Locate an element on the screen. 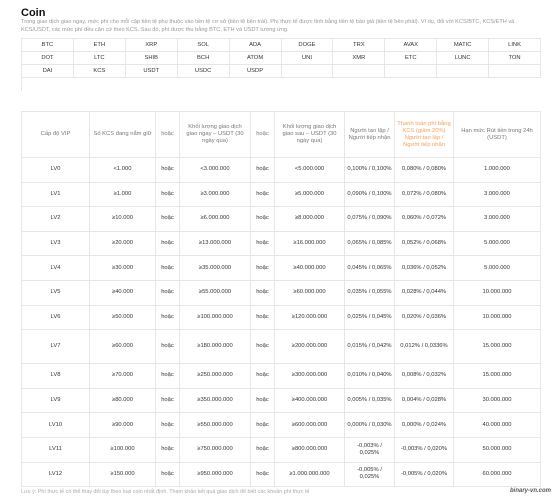 This screenshot has height=500, width=555. coin-cell: TON is located at coordinates (515, 58).